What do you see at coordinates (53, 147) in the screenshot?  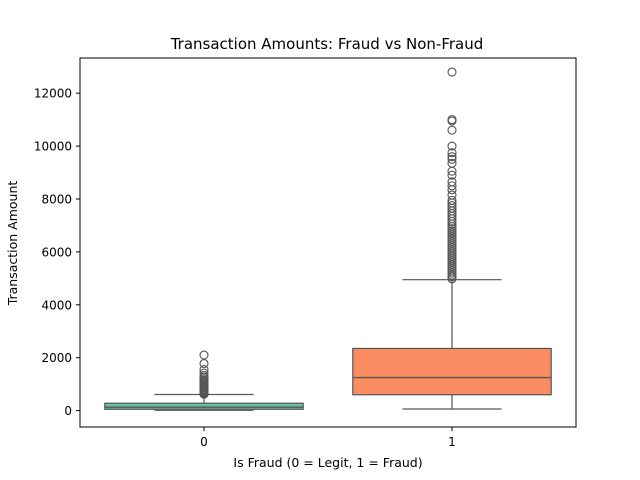 I see `y-tick-label: 10000` at bounding box center [53, 147].